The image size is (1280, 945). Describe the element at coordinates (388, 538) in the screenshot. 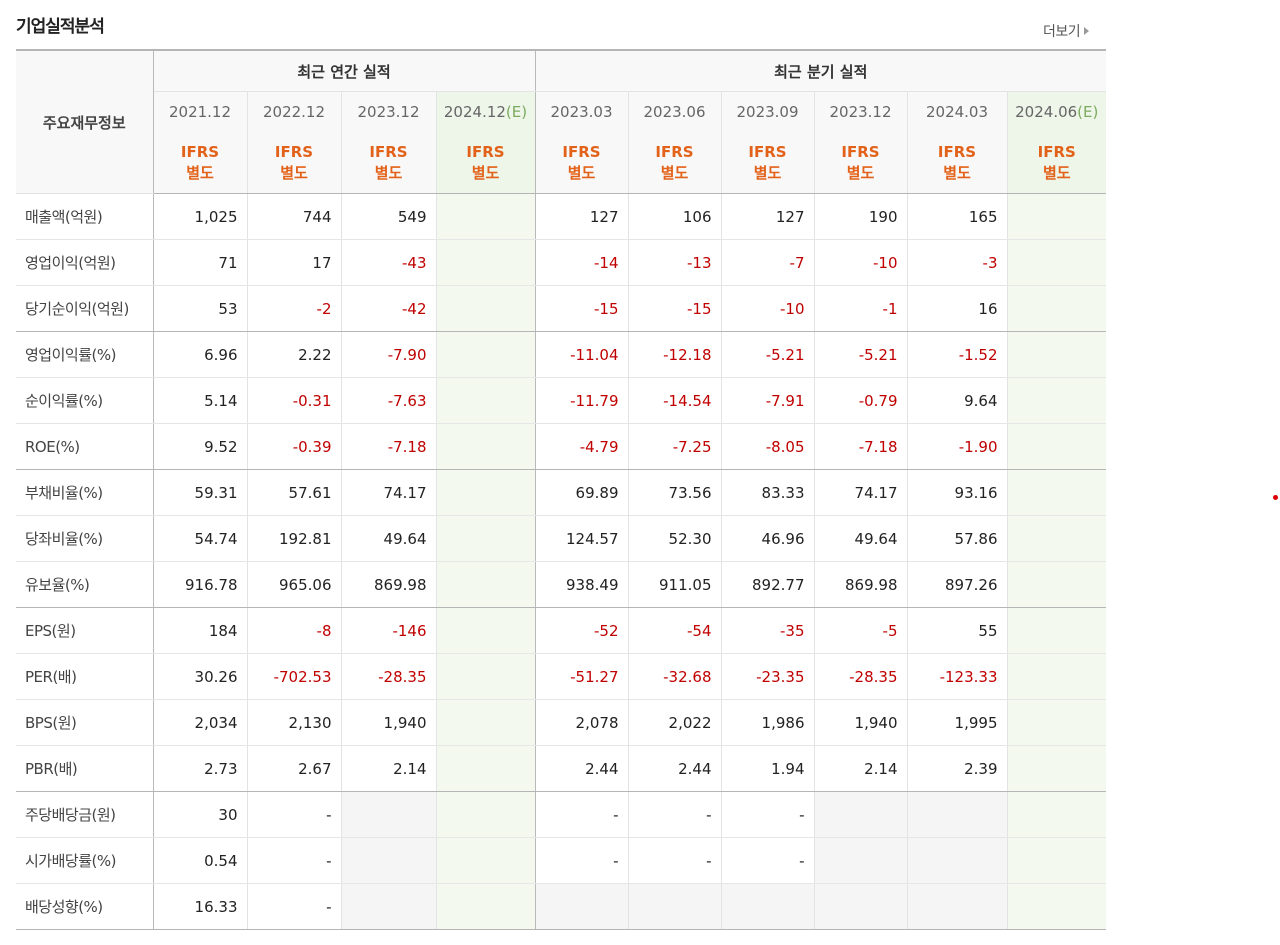

I see `value-cell: 49.64` at that location.